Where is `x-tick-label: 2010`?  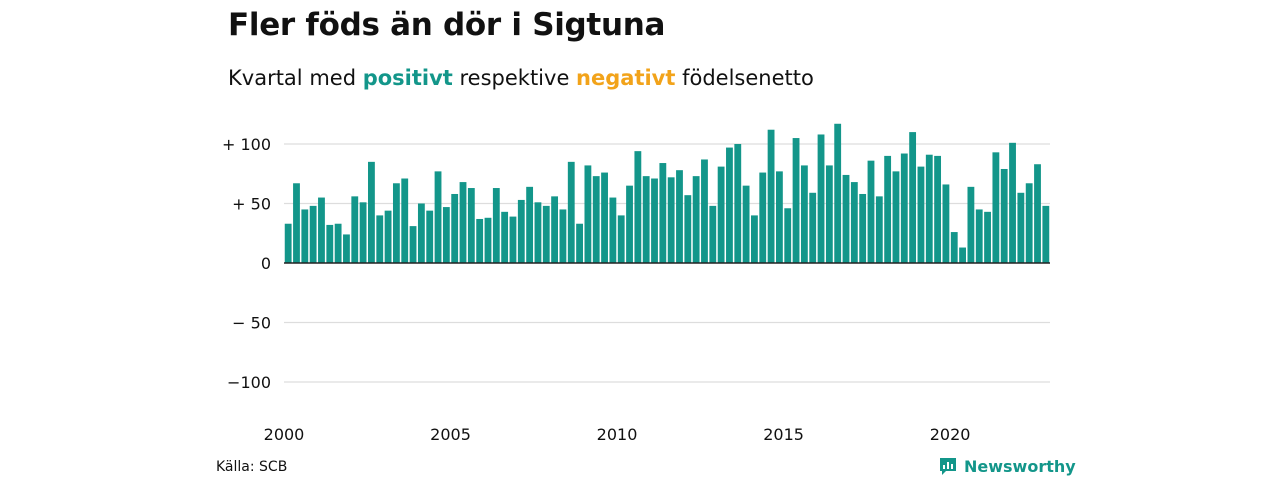
x-tick-label: 2010 is located at coordinates (617, 434).